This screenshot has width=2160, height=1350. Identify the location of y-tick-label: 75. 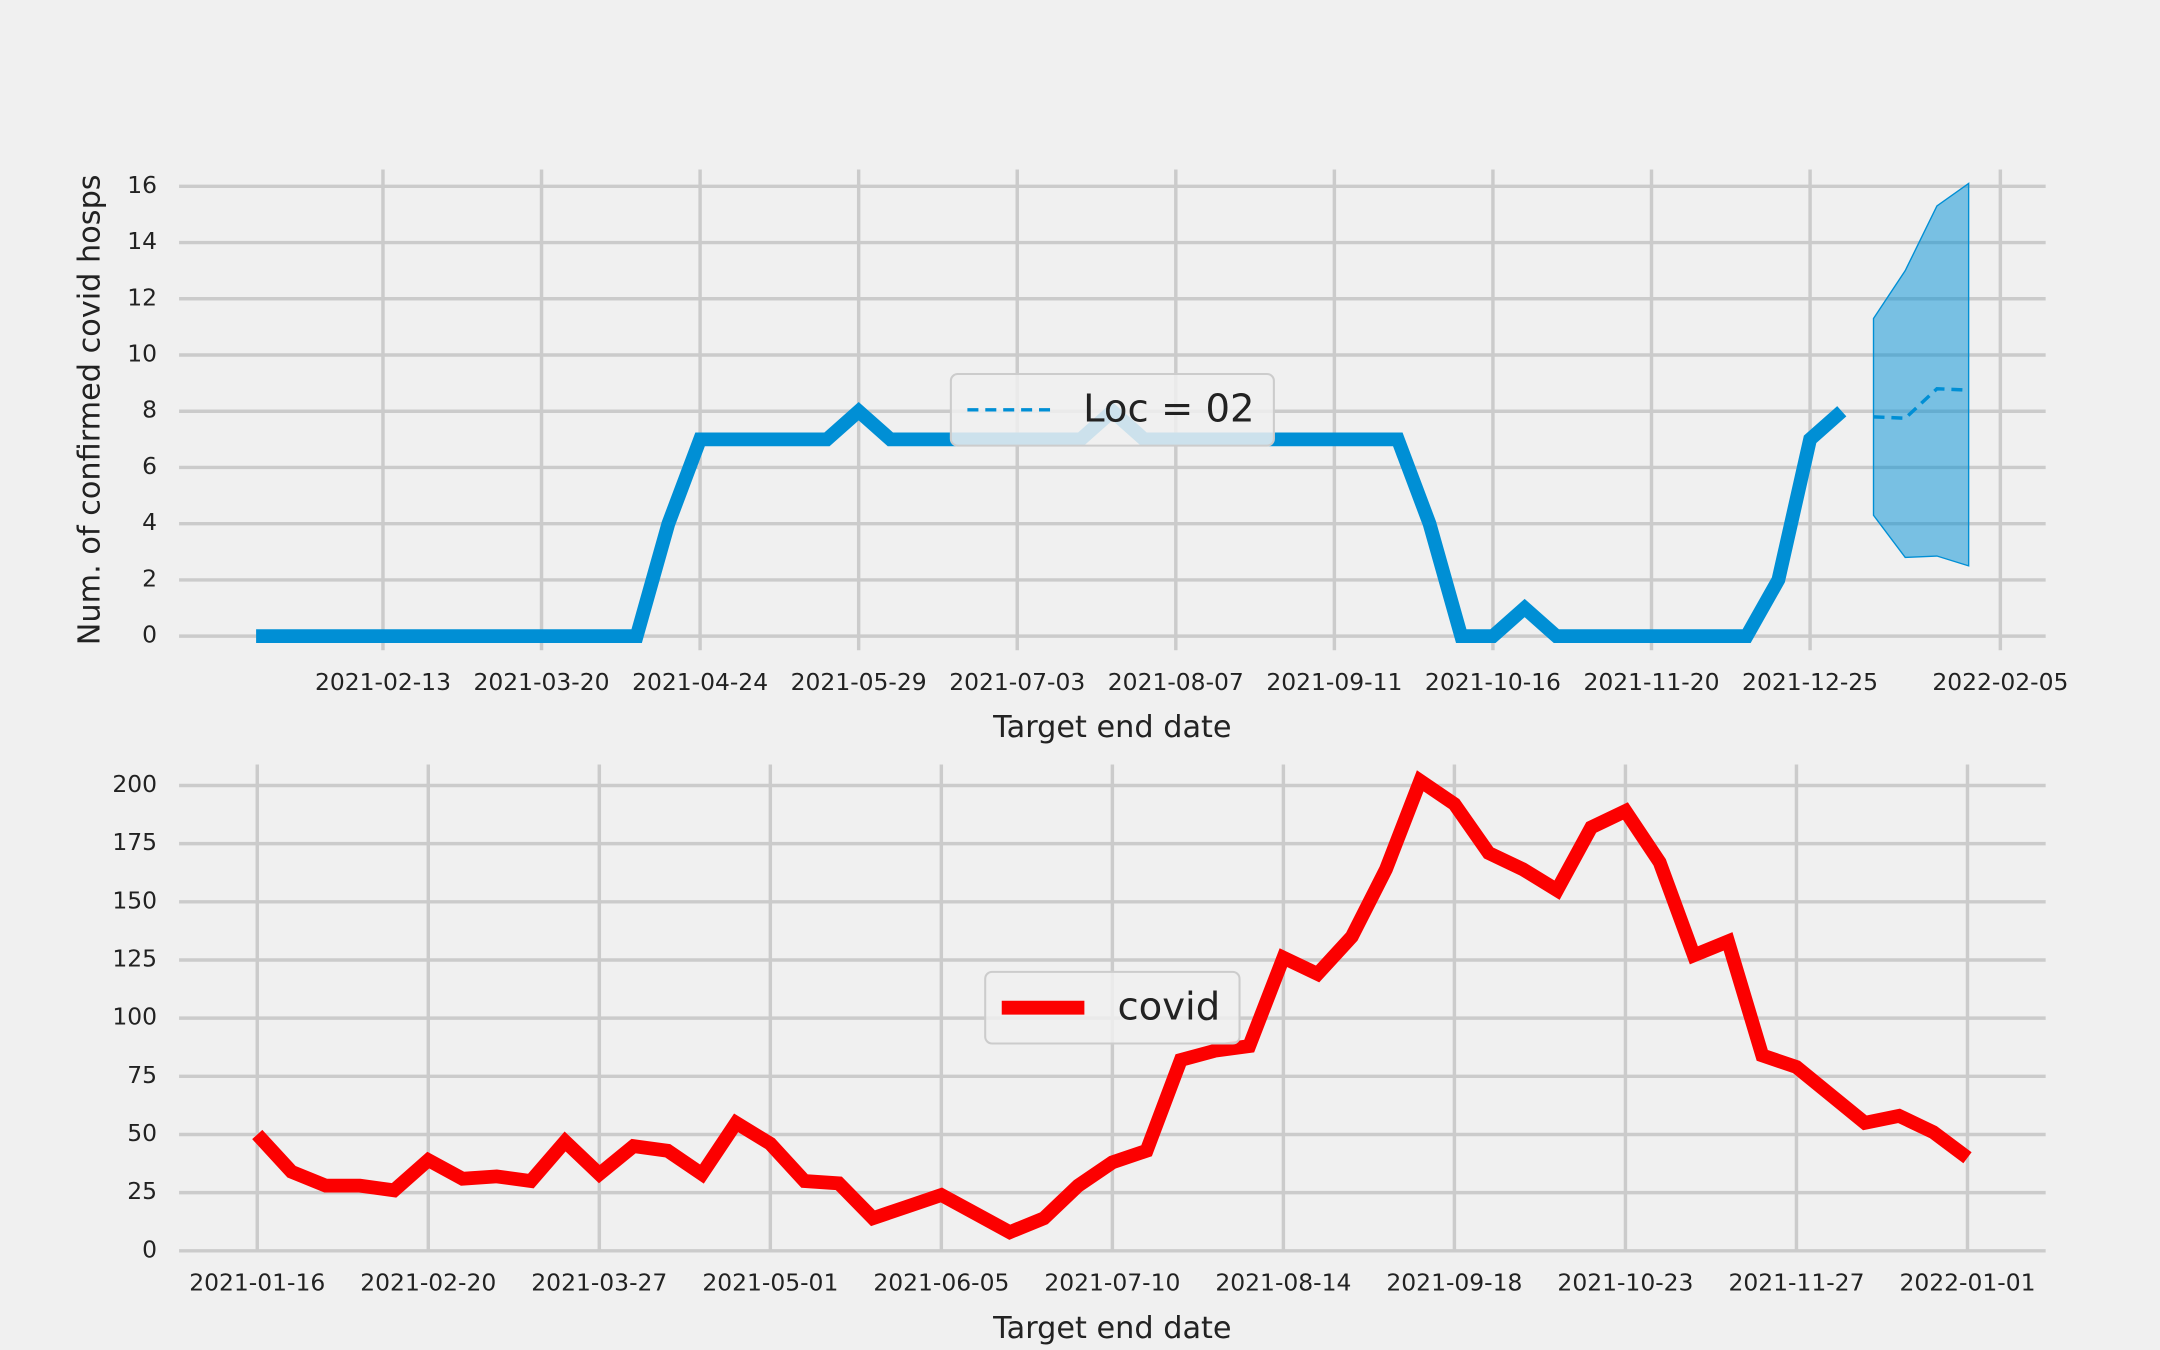
(142, 1075).